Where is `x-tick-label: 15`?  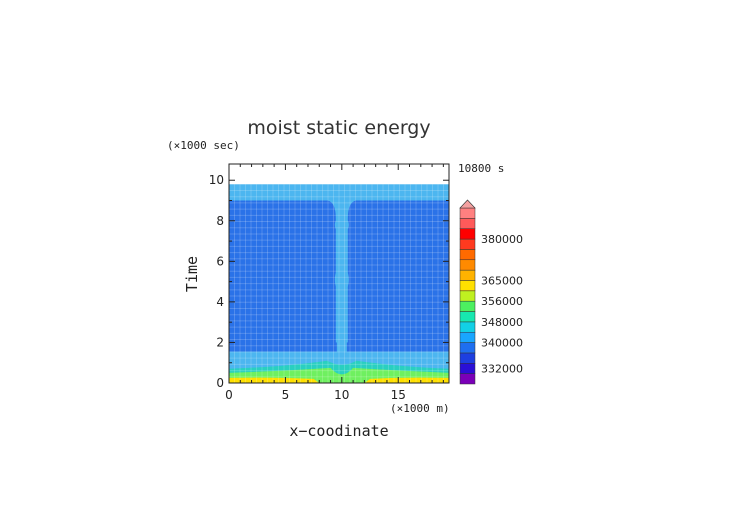
x-tick-label: 15 is located at coordinates (398, 395).